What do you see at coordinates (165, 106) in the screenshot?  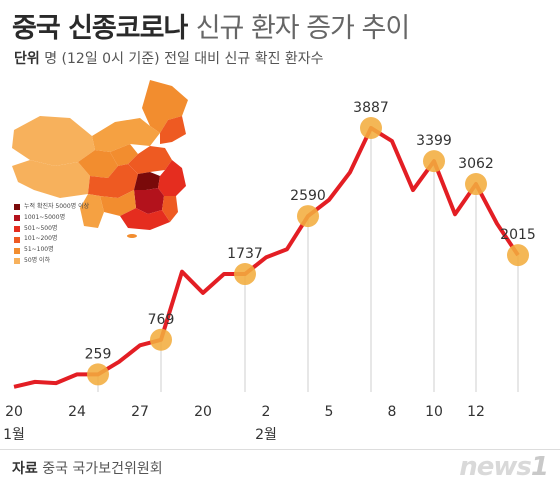 I see `map-region-north` at bounding box center [165, 106].